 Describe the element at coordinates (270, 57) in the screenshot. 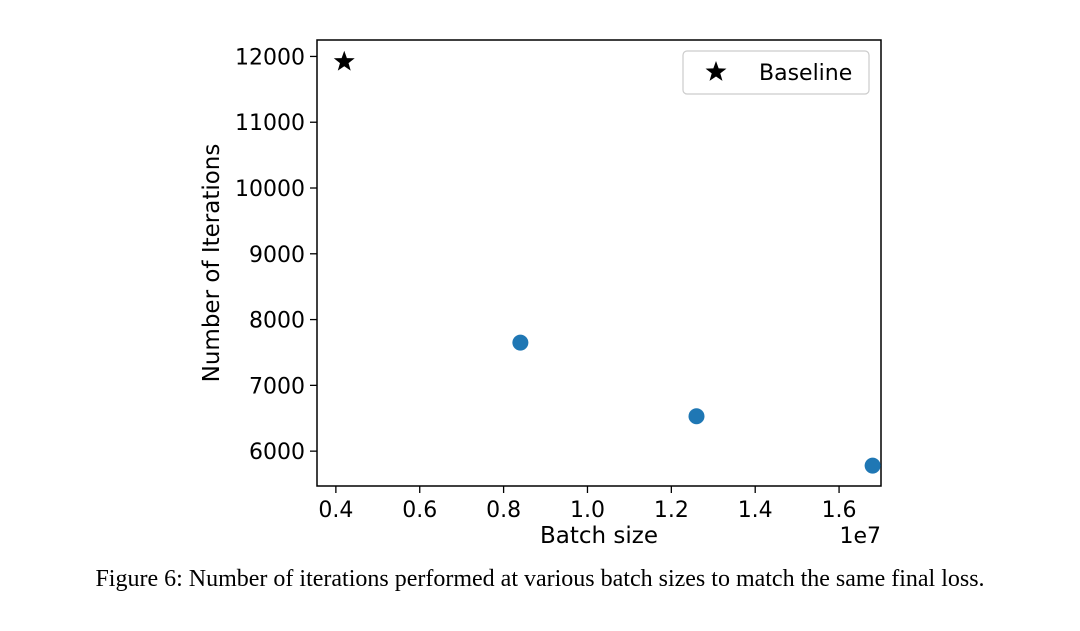

I see `y-tick-label: 12000` at that location.